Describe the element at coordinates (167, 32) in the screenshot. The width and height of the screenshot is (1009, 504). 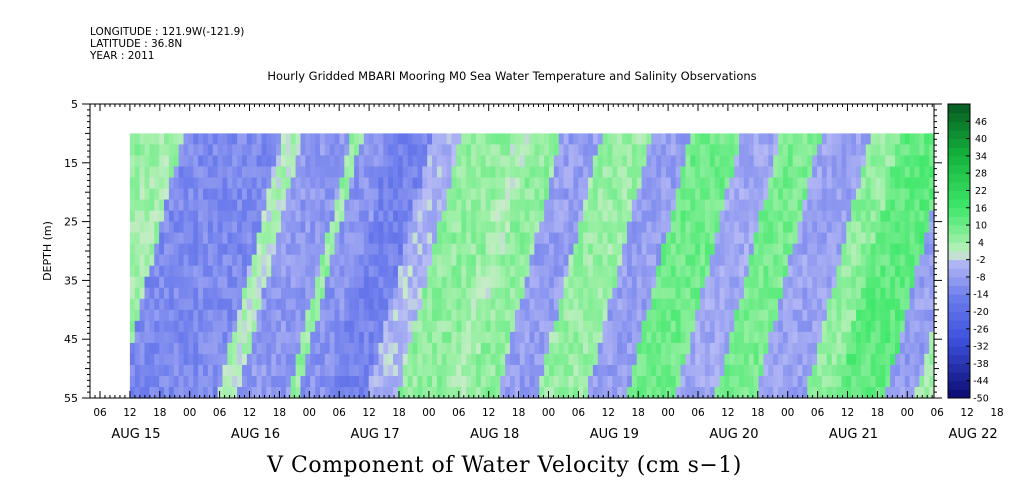
I see `longitude-label: LONGITUDE : 121.9W(-121.9)` at that location.